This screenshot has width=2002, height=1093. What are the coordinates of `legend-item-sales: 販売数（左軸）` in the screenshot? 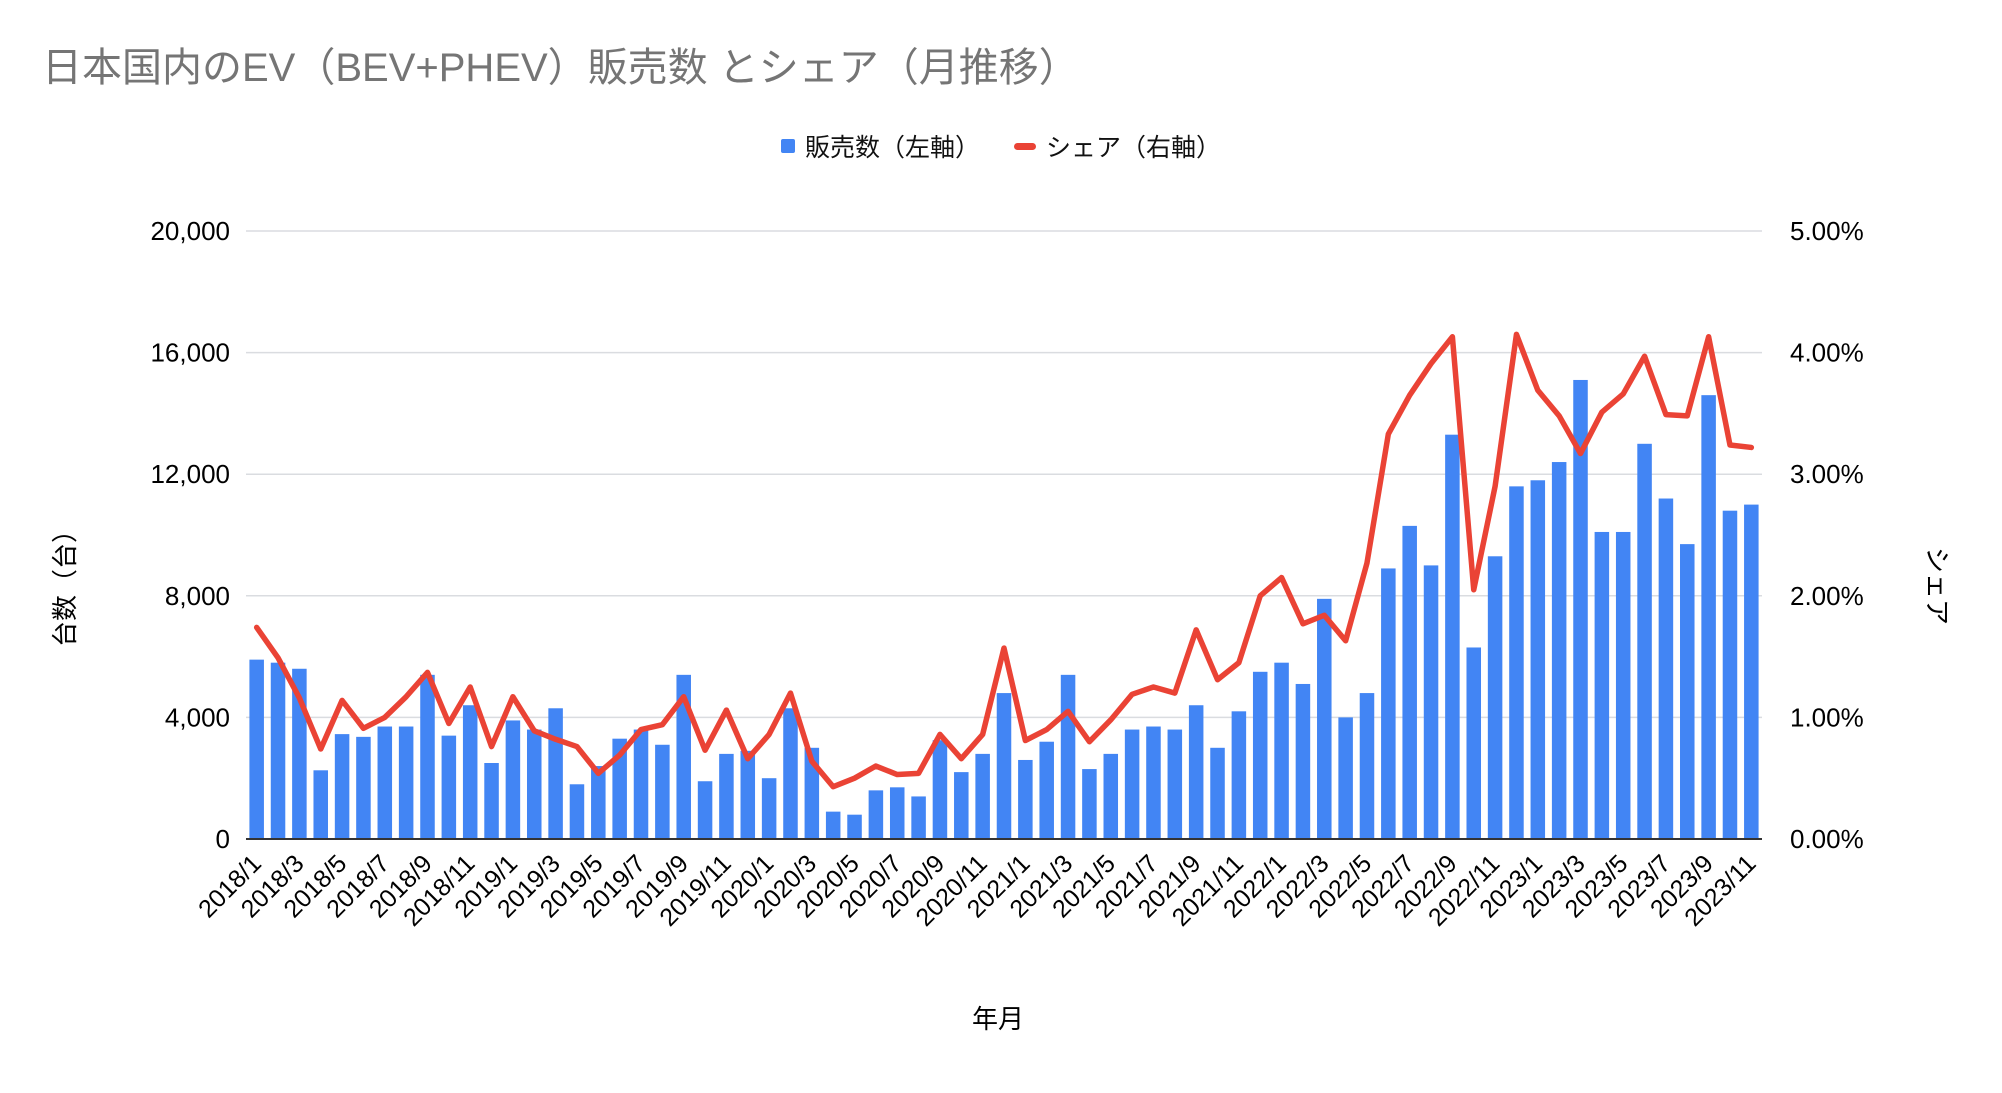 It's located at (880, 146).